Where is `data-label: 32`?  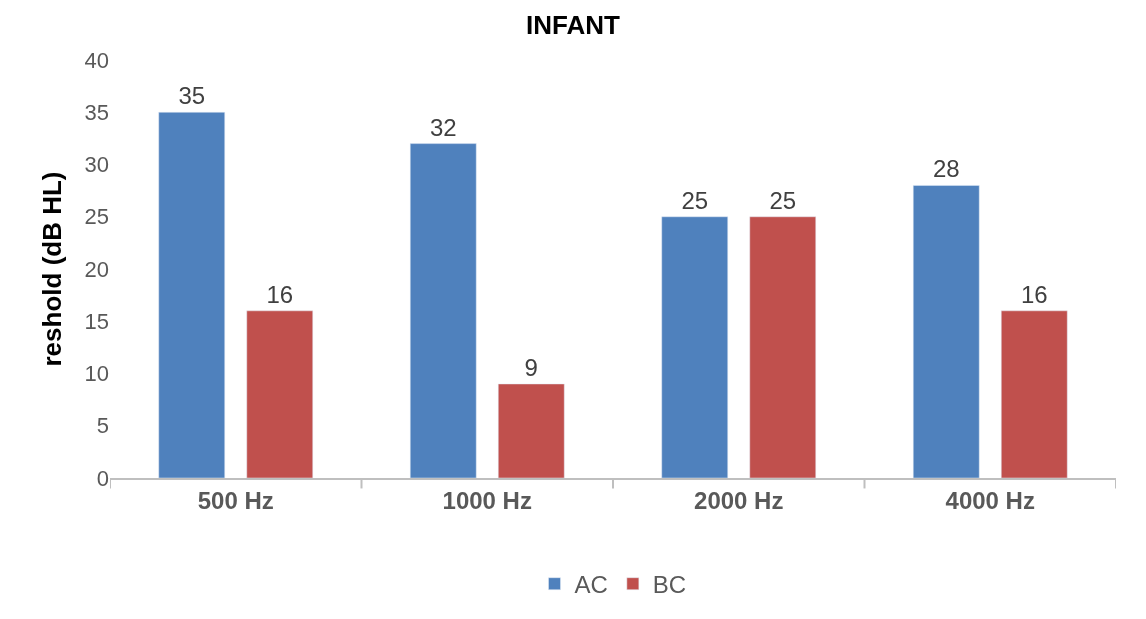 data-label: 32 is located at coordinates (443, 127).